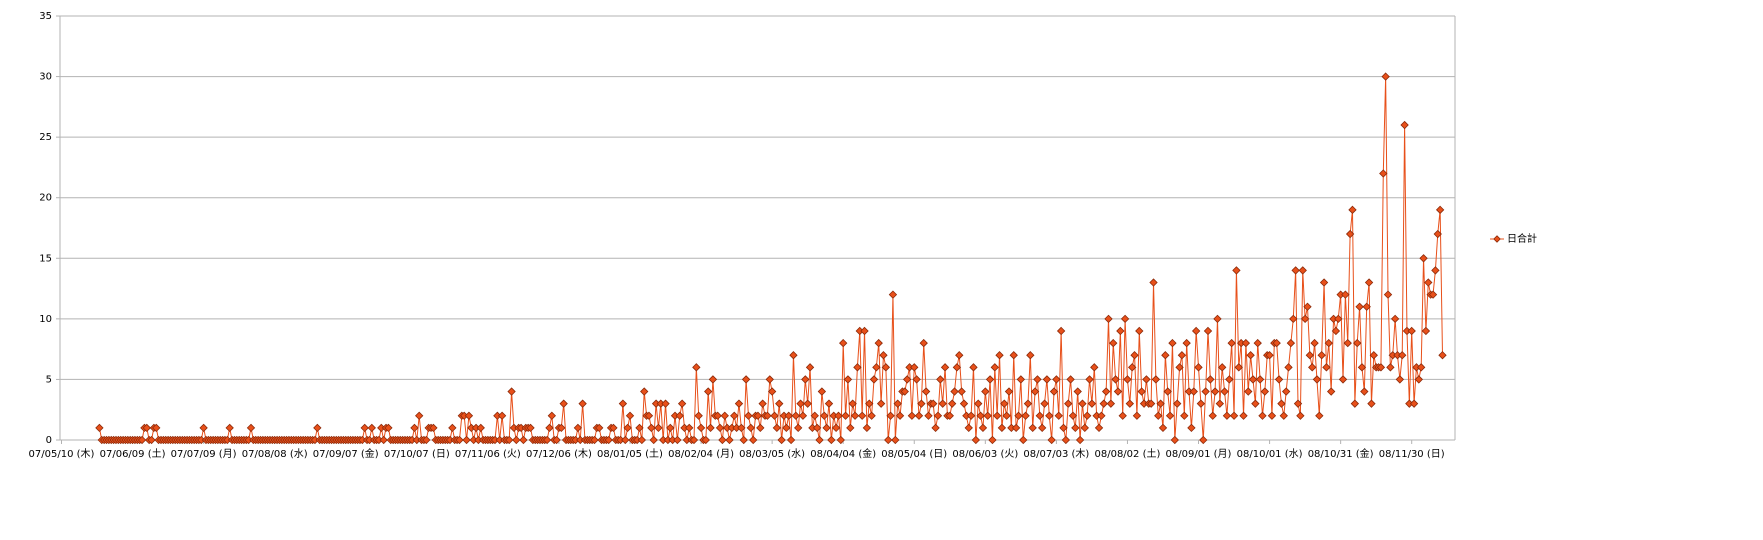 Image resolution: width=1763 pixels, height=540 pixels. I want to click on y-tick-label: 10, so click(45, 319).